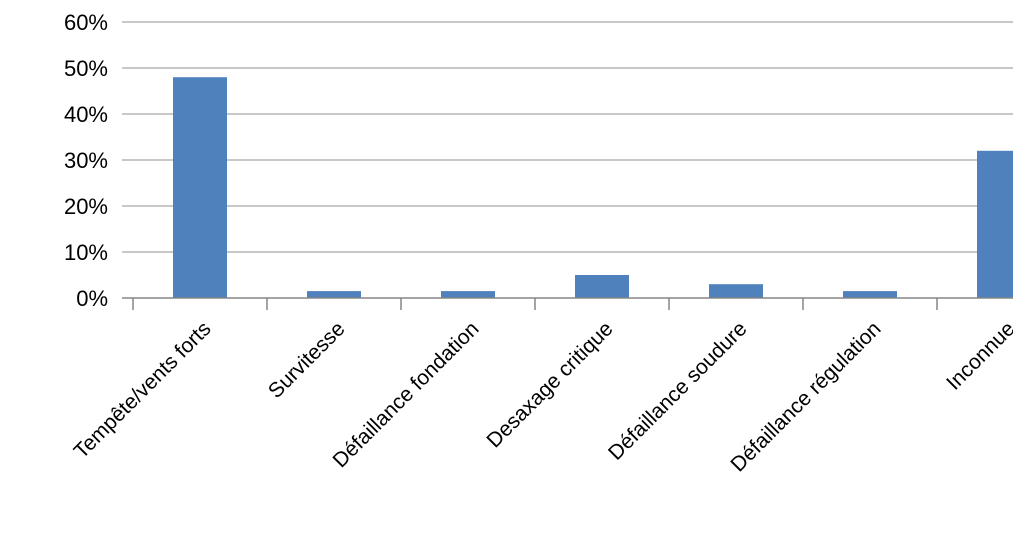 The width and height of the screenshot is (1013, 542). What do you see at coordinates (549, 384) in the screenshot?
I see `x-category-label: Desaxage critique` at bounding box center [549, 384].